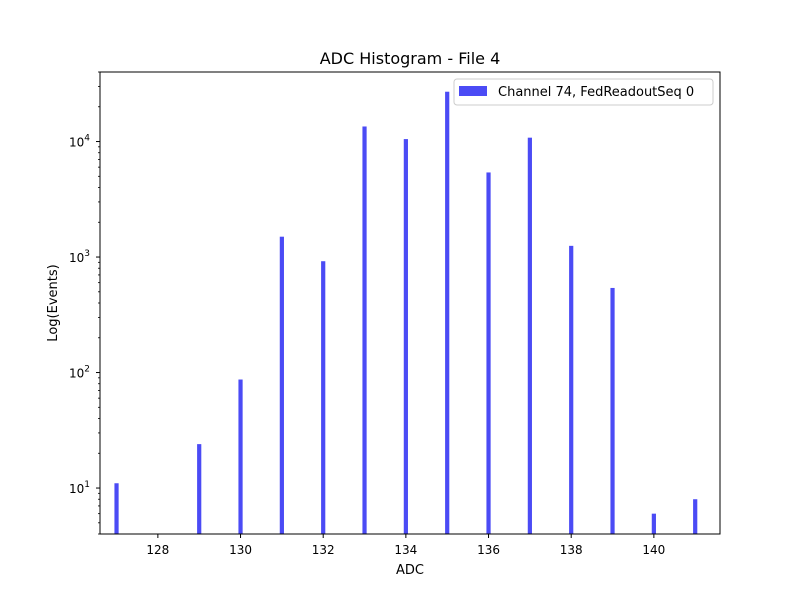 The width and height of the screenshot is (800, 600). I want to click on legend-box, so click(583, 92).